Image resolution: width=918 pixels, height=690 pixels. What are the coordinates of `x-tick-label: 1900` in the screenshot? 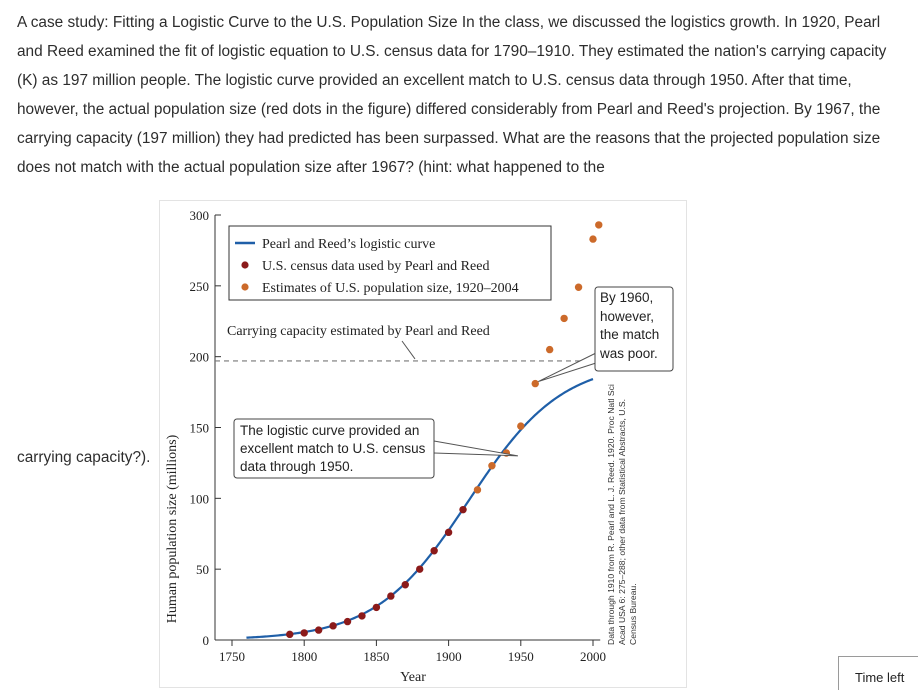 It's located at (449, 656).